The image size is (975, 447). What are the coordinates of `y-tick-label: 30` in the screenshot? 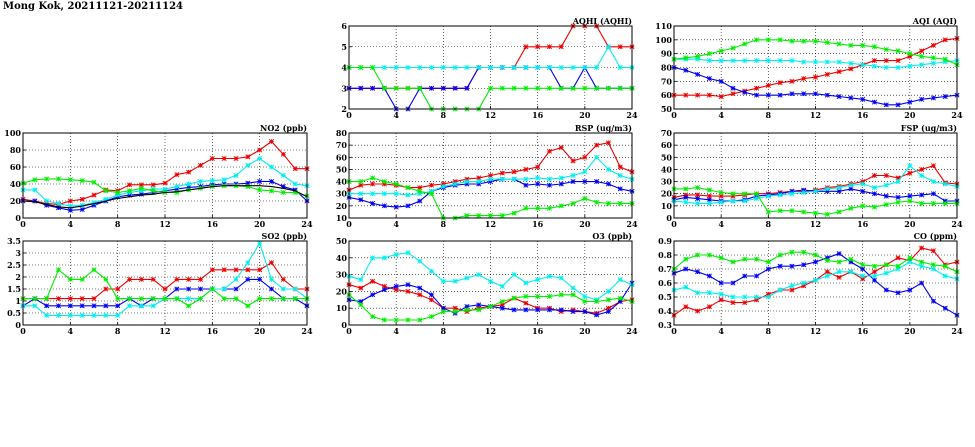 It's located at (342, 275).